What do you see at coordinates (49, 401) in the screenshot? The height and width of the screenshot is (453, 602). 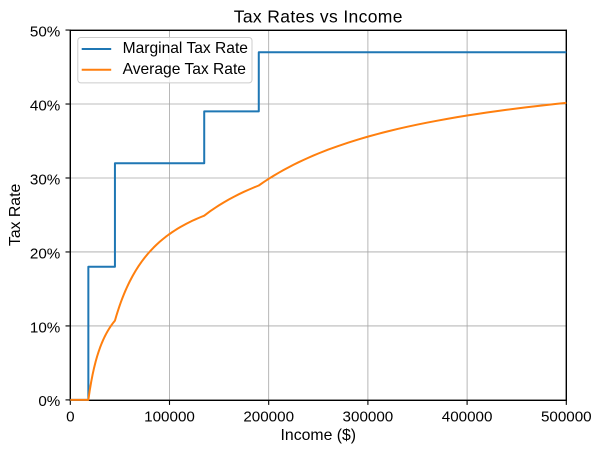 I see `svg-text: 0%` at bounding box center [49, 401].